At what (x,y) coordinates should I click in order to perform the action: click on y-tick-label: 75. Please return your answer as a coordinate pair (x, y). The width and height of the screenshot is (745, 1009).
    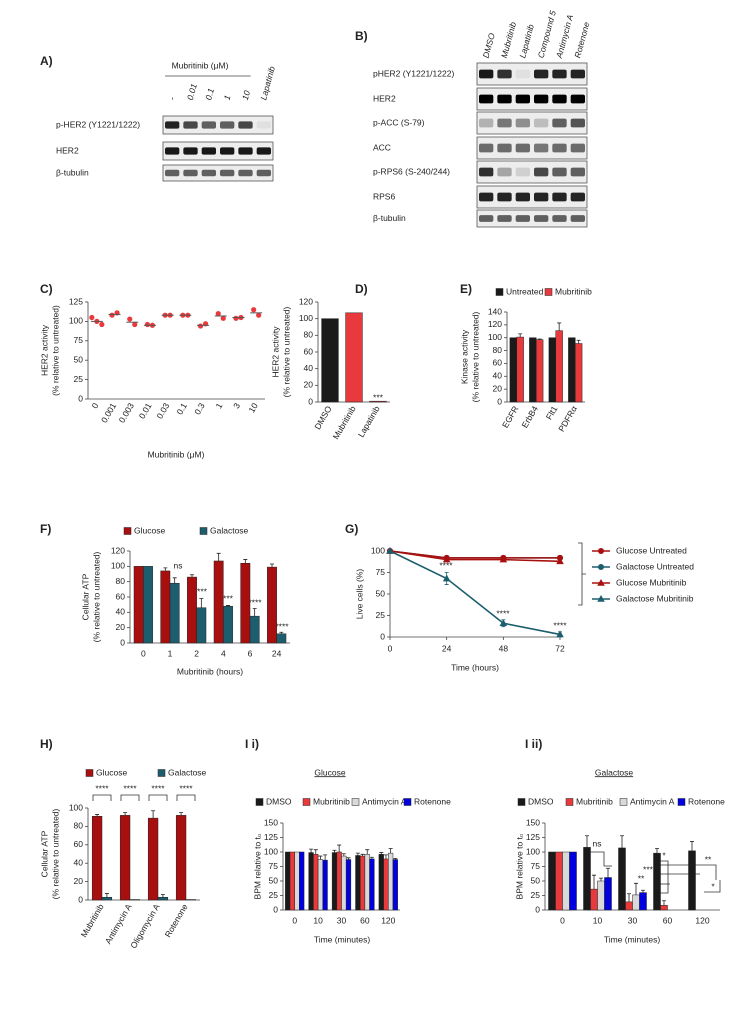
    Looking at the image, I should click on (79, 340).